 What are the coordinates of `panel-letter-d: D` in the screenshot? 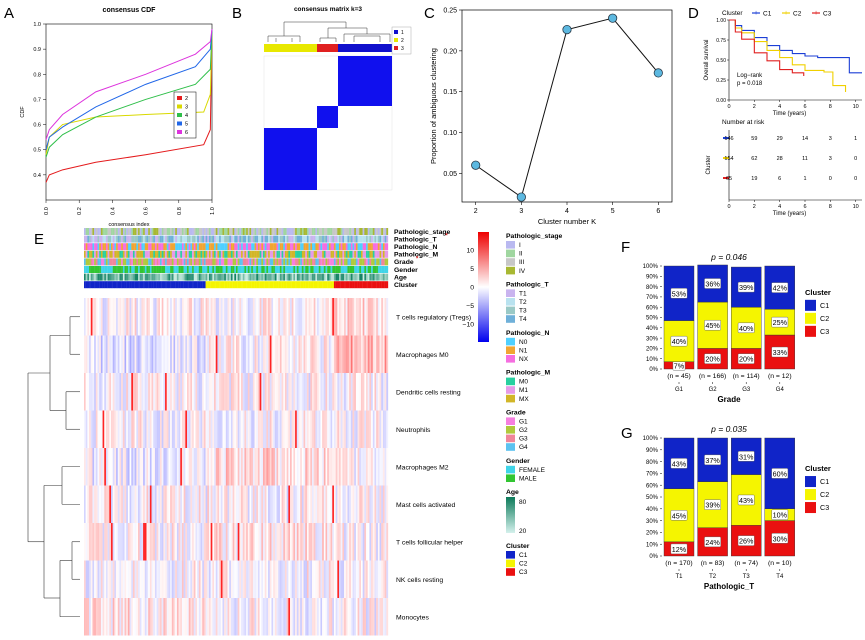 It's located at (693, 13).